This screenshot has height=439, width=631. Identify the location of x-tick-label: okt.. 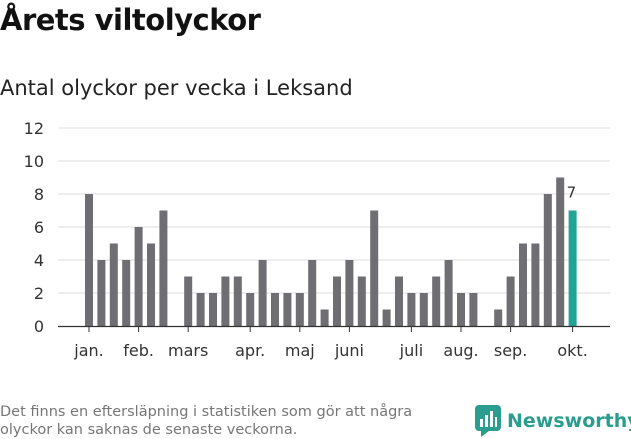
(572, 350).